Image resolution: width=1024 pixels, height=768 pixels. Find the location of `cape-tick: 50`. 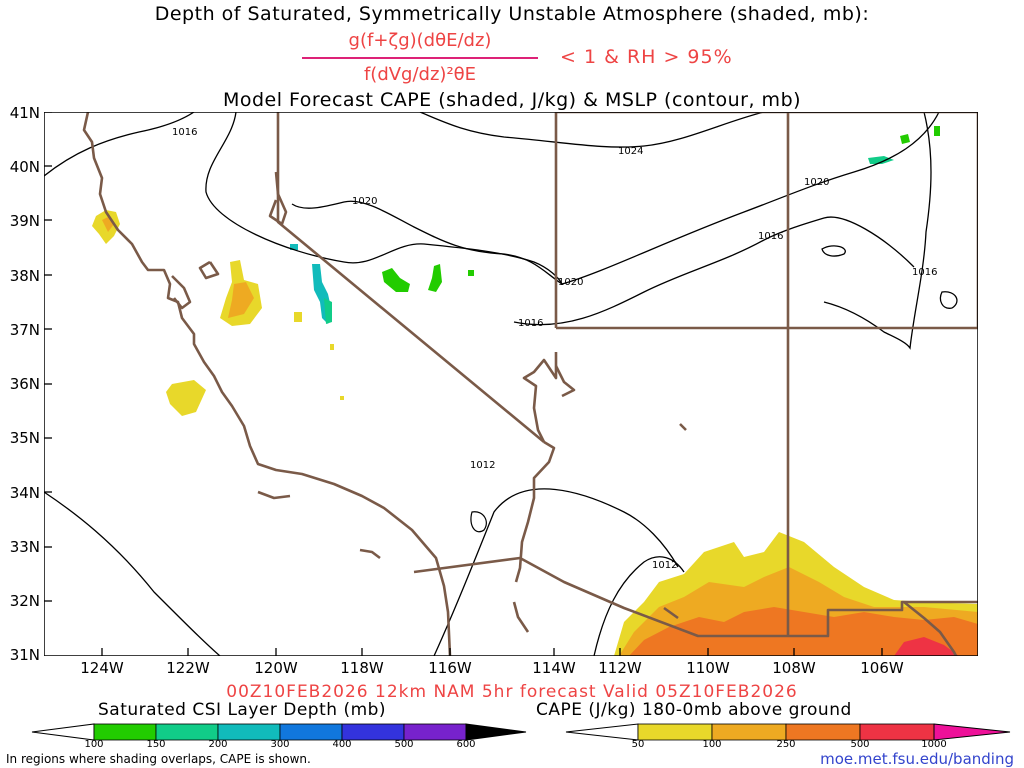

cape-tick: 50 is located at coordinates (638, 744).